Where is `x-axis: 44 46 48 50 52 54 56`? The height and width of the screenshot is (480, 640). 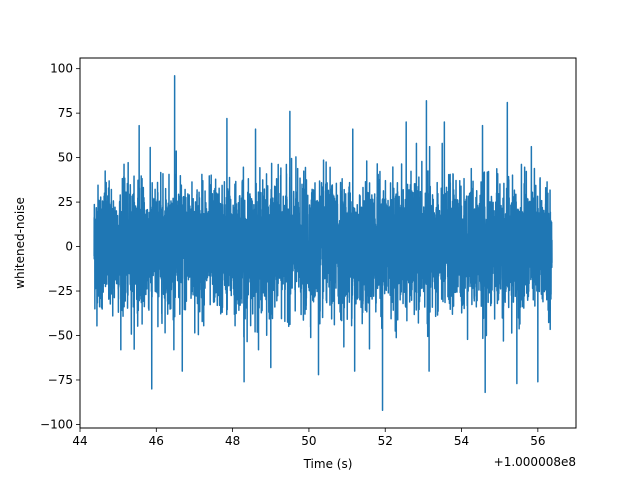 x-axis: 44 46 48 50 52 54 56 is located at coordinates (308, 438).